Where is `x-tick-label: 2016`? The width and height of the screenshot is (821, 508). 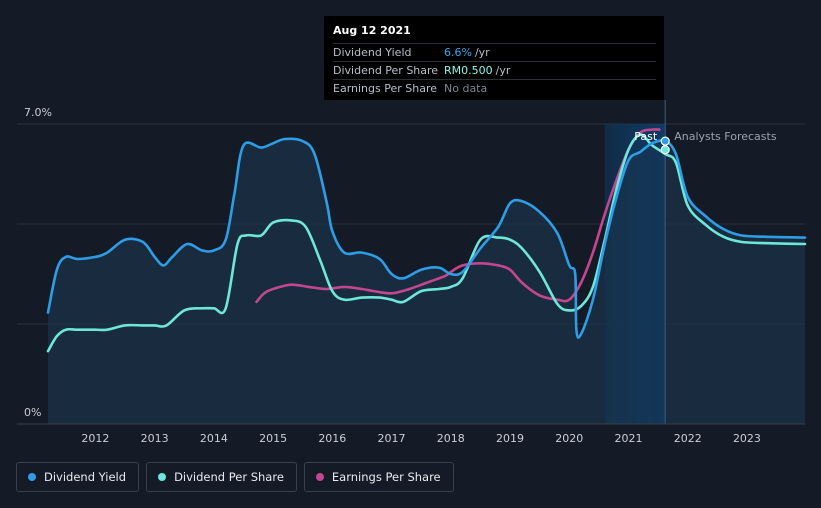
x-tick-label: 2016 is located at coordinates (332, 438).